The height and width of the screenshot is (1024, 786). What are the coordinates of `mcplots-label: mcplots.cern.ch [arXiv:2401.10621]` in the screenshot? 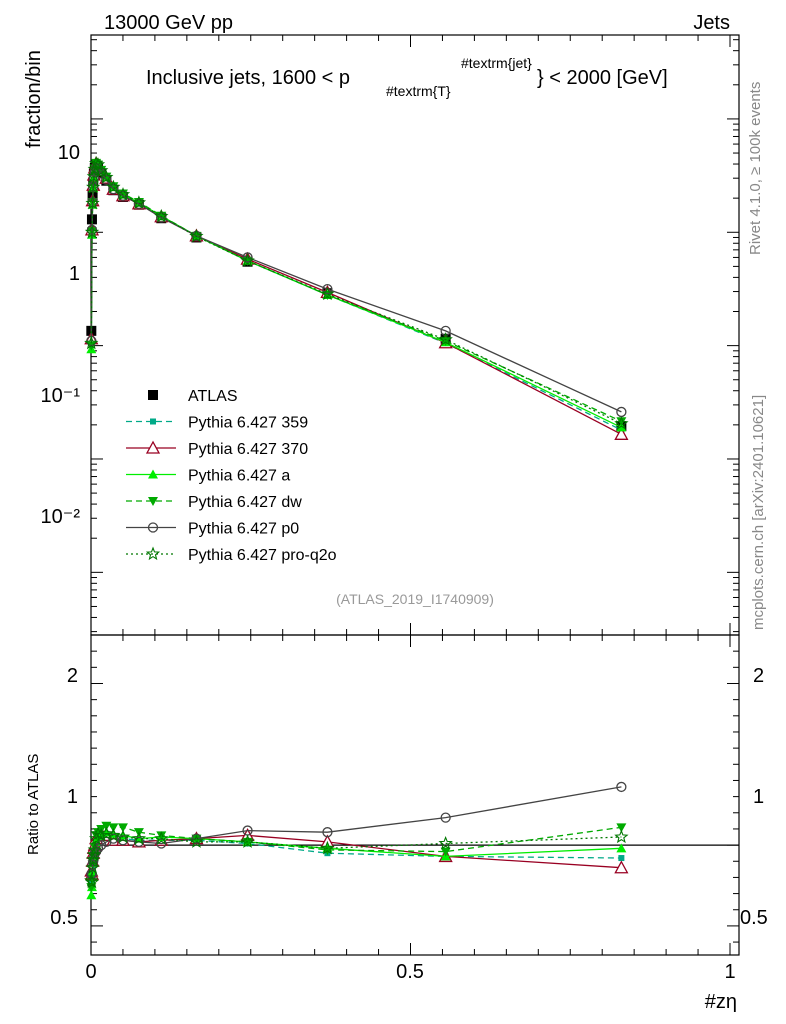 It's located at (758, 512).